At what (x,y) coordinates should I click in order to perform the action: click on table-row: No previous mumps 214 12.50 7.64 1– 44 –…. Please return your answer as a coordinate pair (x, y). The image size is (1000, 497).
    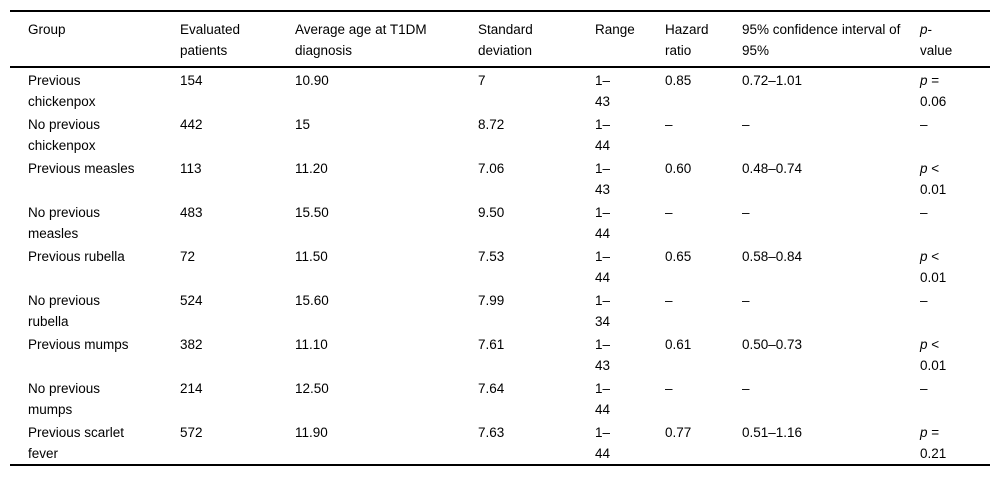
    Looking at the image, I should click on (500, 398).